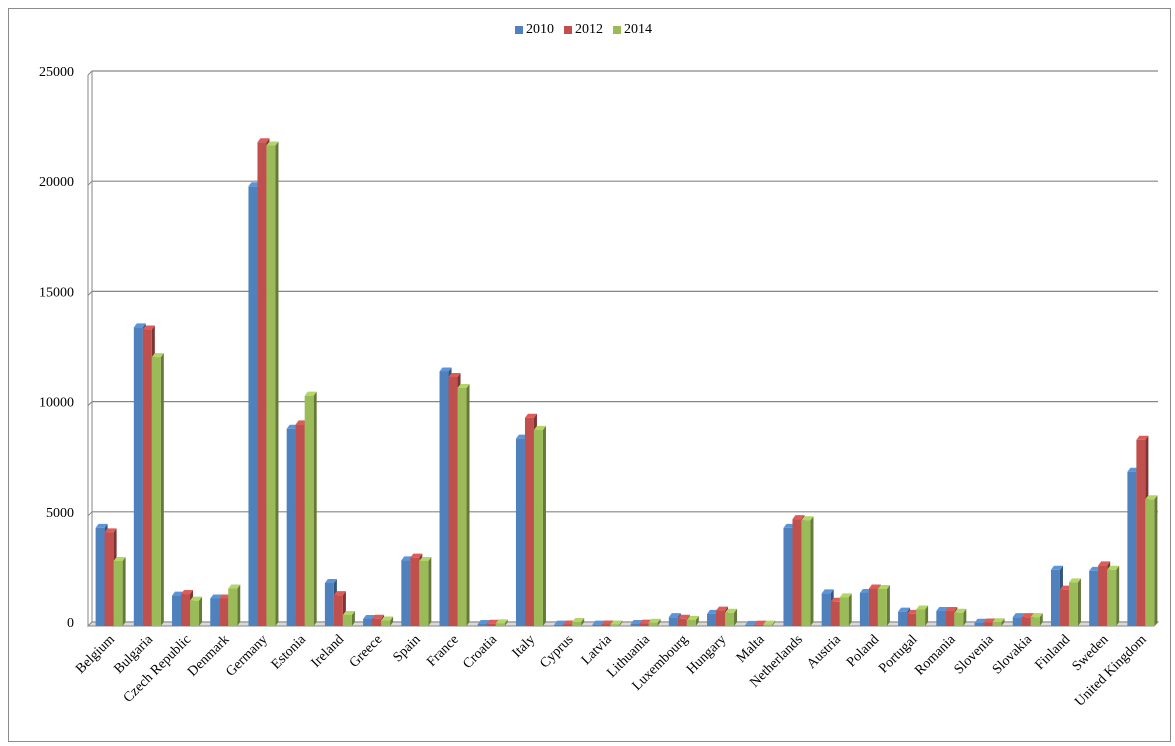  I want to click on x-tick-label: Hungary, so click(706, 654).